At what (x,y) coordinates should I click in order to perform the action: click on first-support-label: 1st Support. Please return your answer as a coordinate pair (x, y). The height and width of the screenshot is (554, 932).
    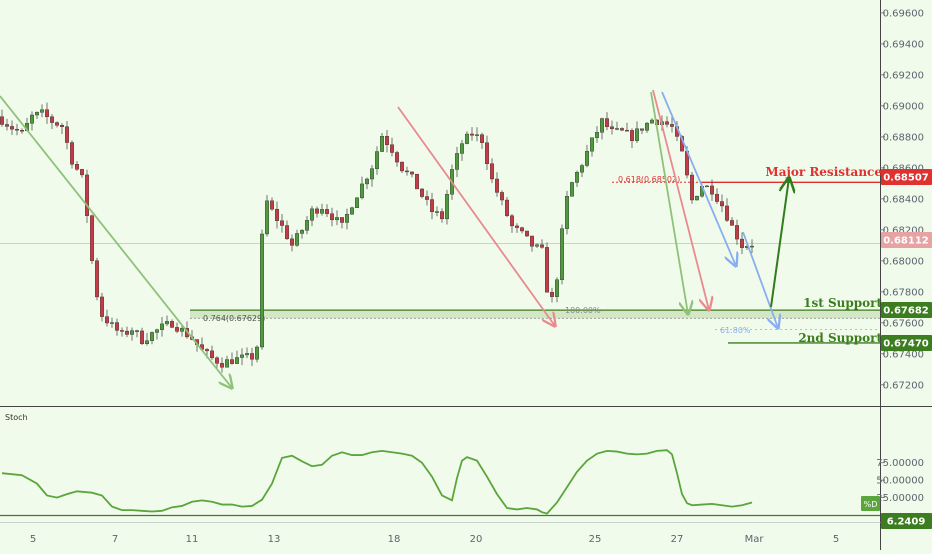
    Looking at the image, I should click on (842, 303).